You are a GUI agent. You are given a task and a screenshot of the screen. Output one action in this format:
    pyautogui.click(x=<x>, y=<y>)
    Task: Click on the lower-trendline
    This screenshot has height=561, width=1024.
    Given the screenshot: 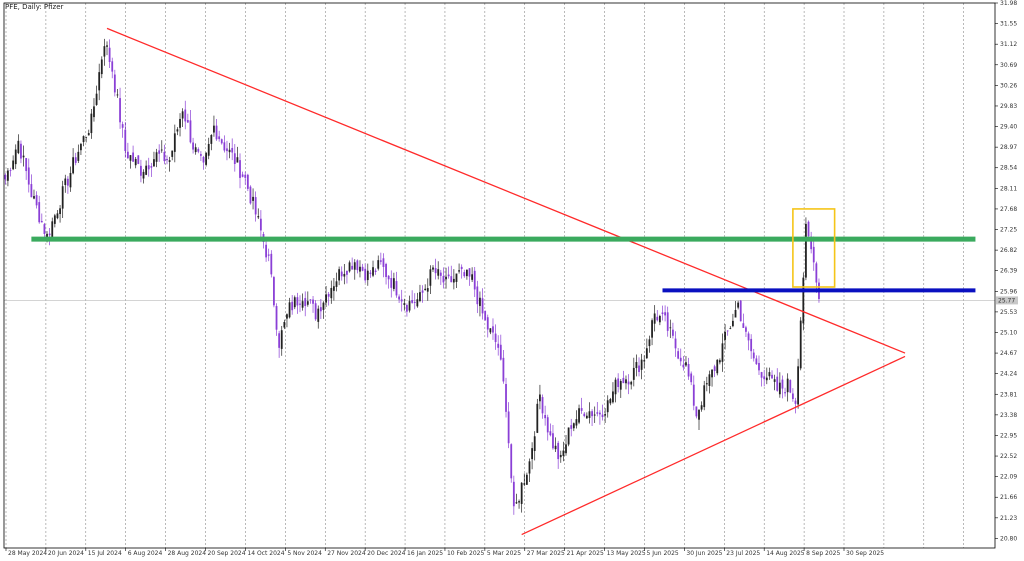 What is the action you would take?
    pyautogui.click(x=713, y=445)
    